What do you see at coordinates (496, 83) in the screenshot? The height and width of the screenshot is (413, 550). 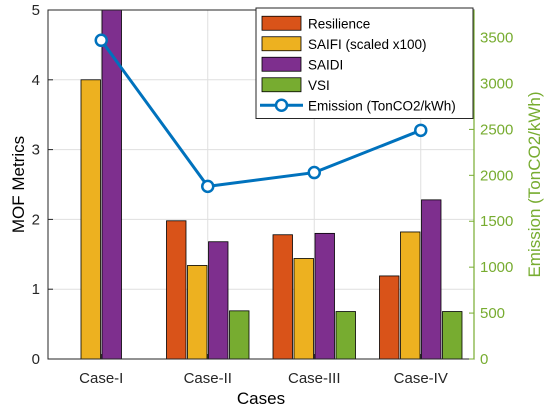 I see `y2-tick-label: 3000` at bounding box center [496, 83].